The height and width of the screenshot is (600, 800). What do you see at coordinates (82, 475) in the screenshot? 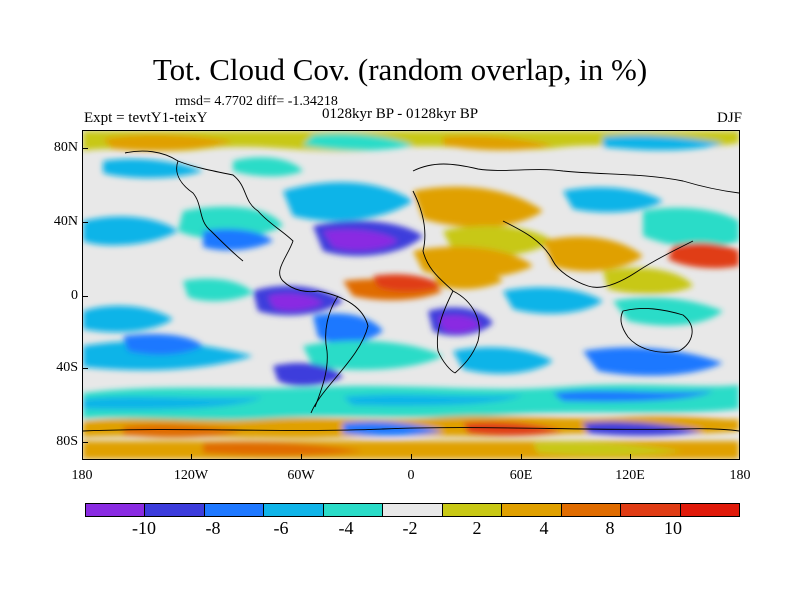
I see `lon-label-180w: 180` at bounding box center [82, 475].